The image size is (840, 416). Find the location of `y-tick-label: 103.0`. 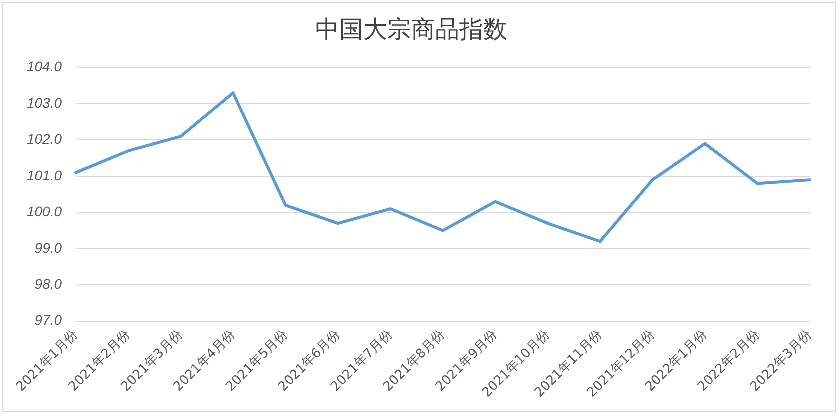

y-tick-label: 103.0 is located at coordinates (44, 102).